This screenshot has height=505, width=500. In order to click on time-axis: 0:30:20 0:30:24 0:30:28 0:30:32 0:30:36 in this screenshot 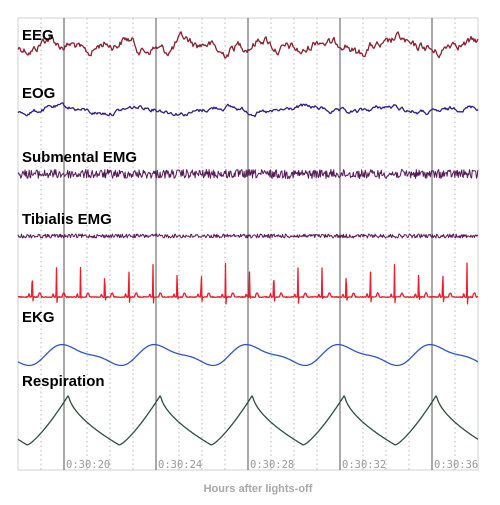, I will do `click(272, 465)`.